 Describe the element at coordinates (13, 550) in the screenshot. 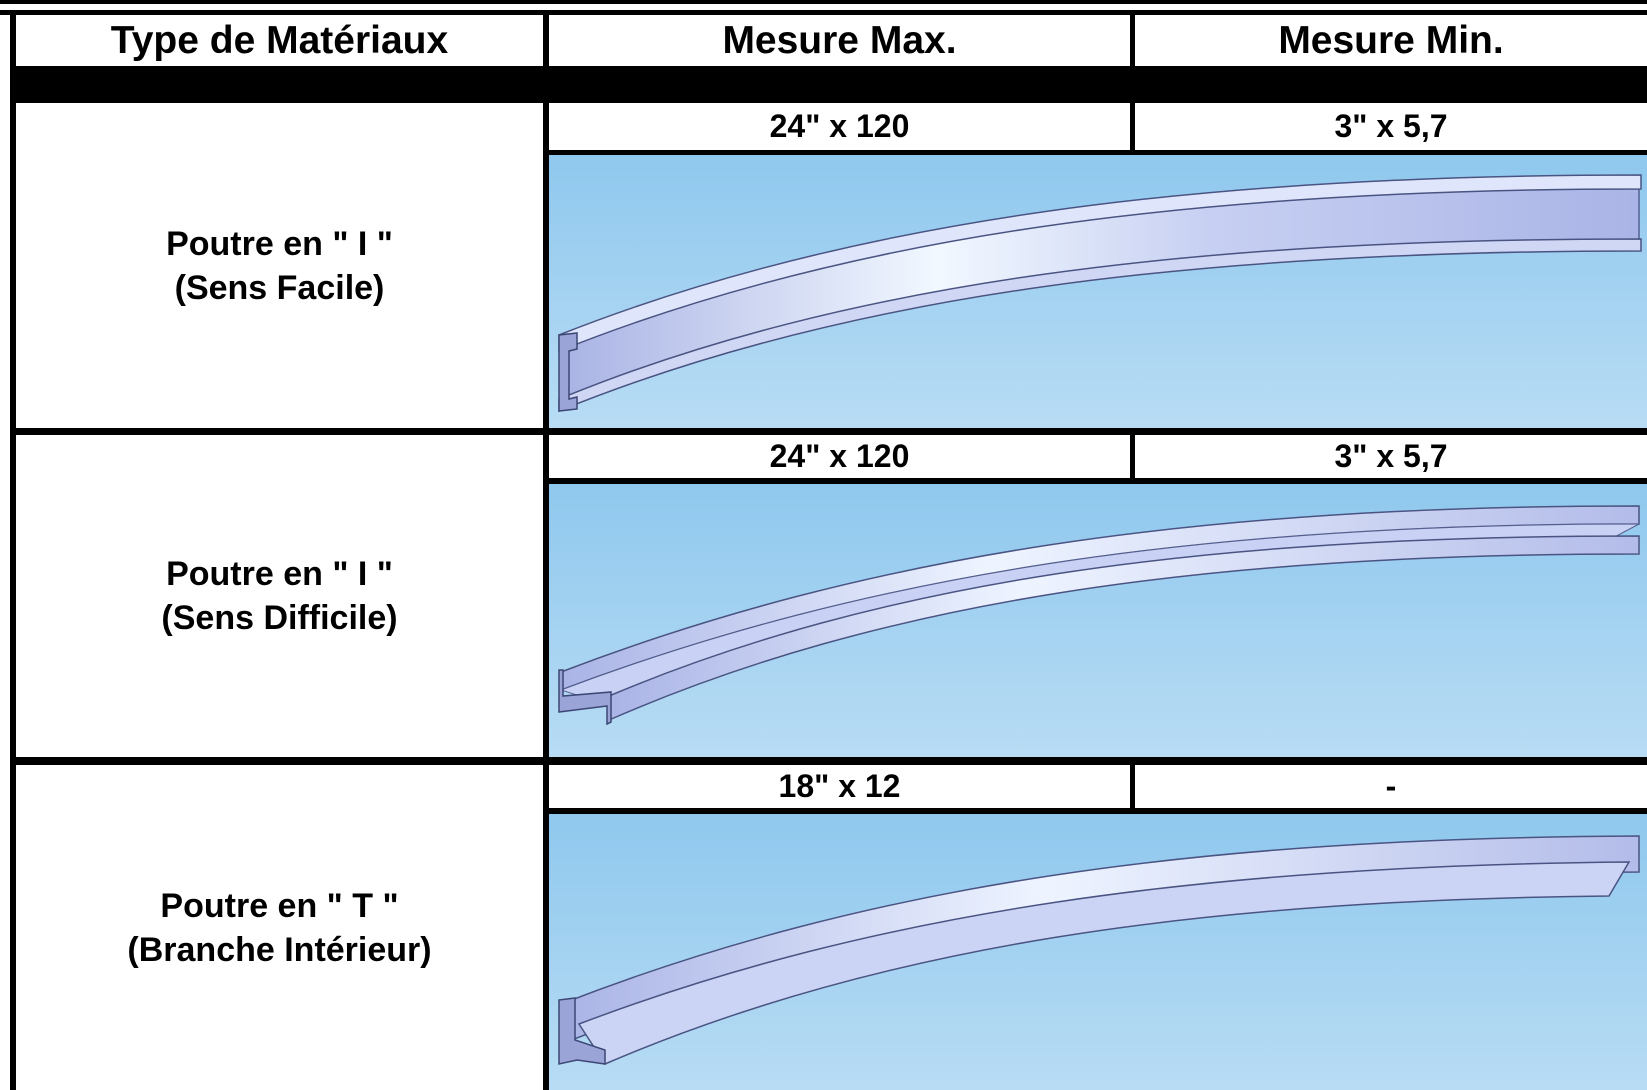

I see `left-border` at that location.